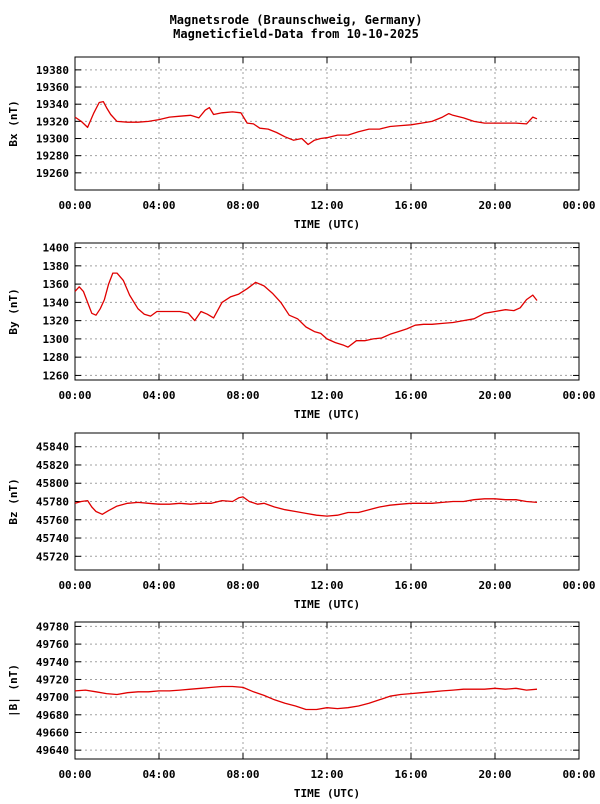  I want to click on y-tick-label: 19360, so click(52, 87).